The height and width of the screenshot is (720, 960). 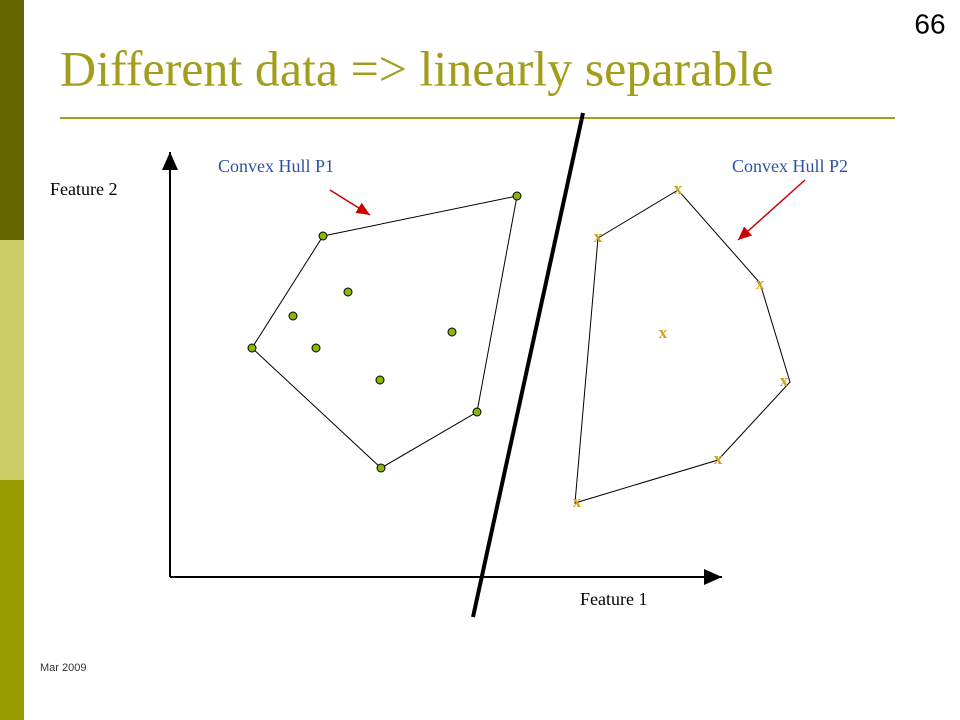 I want to click on title: Different data => linearly separable, so click(x=416, y=68).